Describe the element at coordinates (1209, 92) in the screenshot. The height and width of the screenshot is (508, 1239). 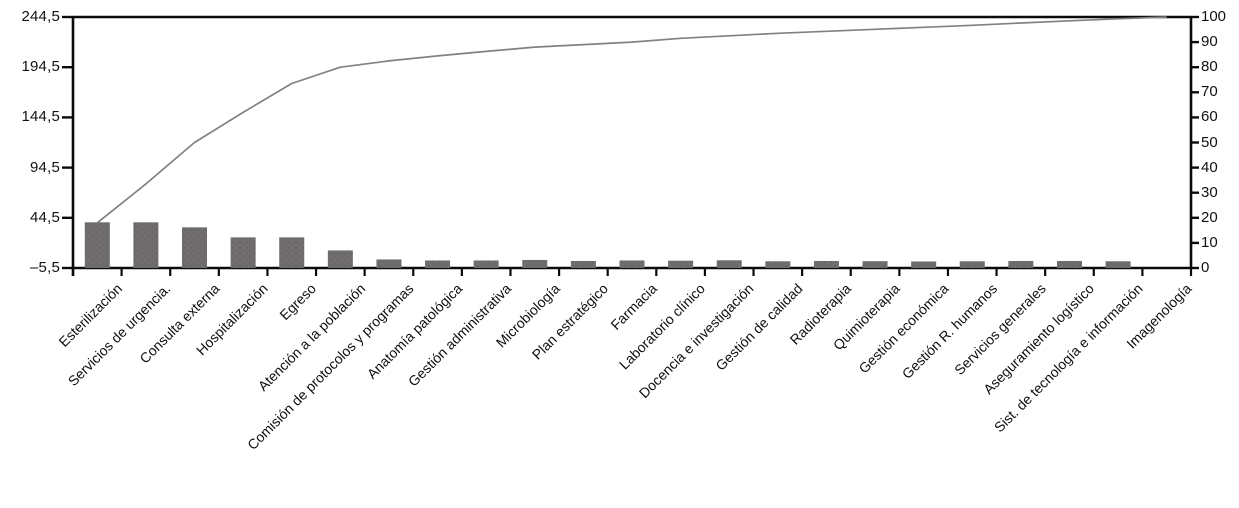
I see `right-axis-tick-label: 70` at that location.